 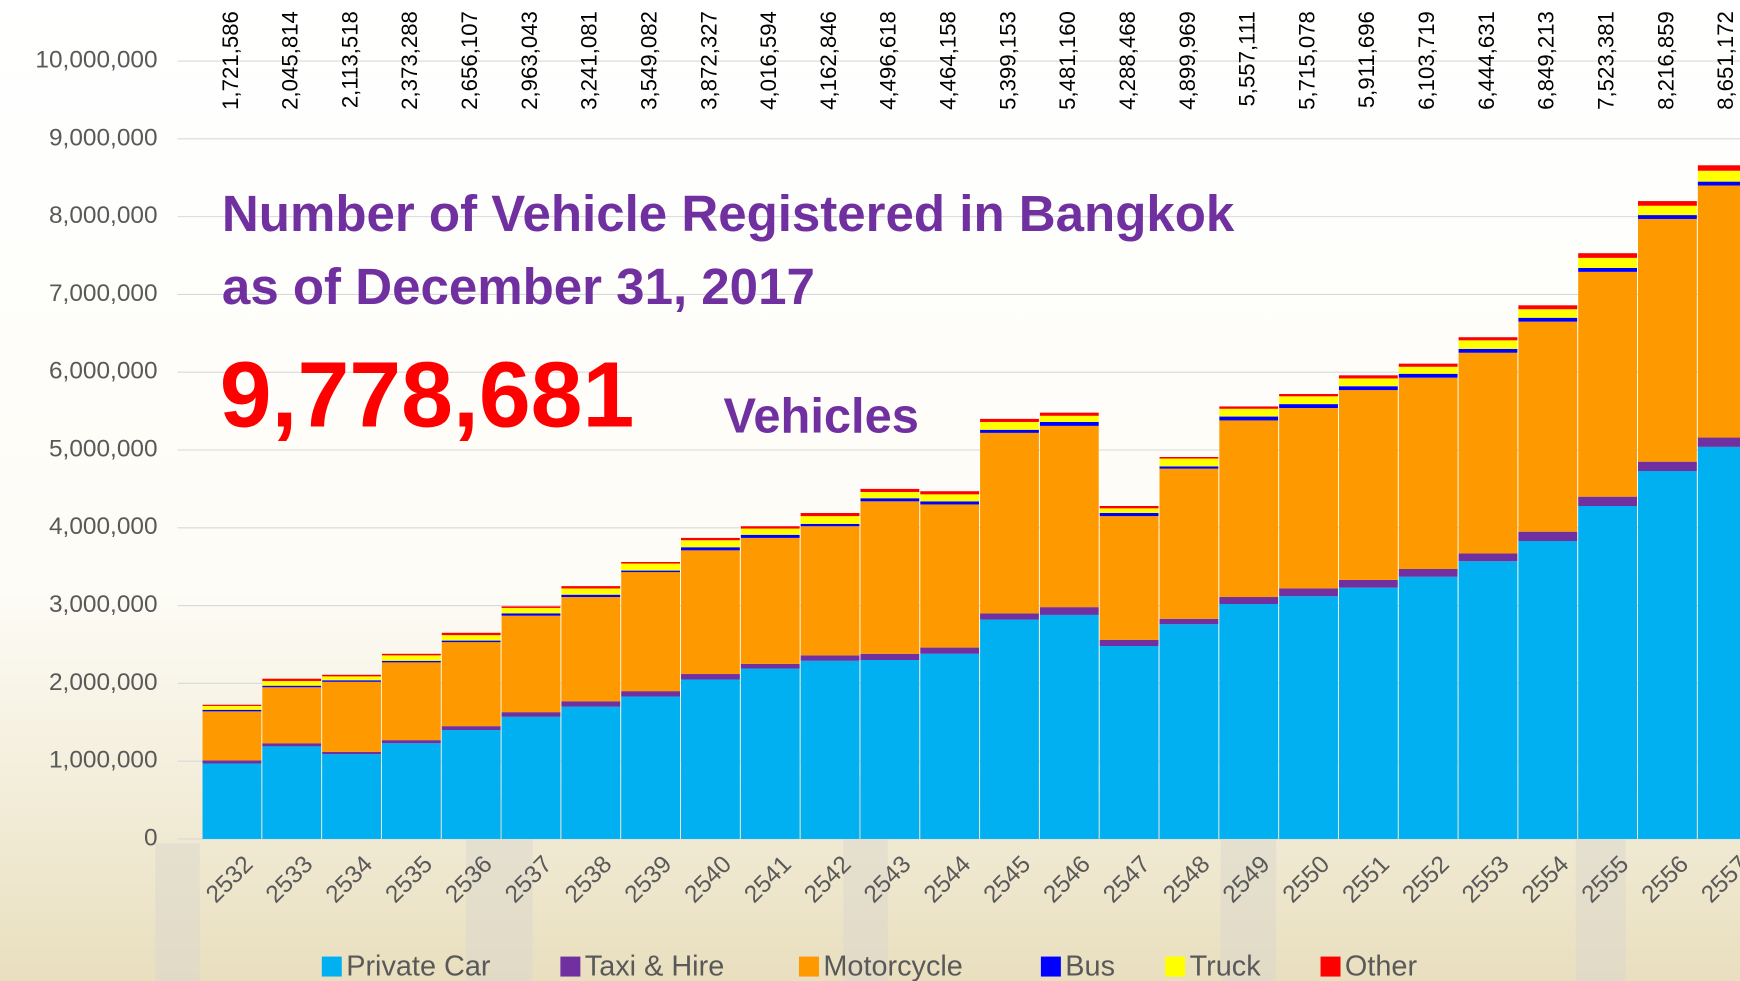 I want to click on y-tick-label: 1,000,000, so click(x=103, y=760).